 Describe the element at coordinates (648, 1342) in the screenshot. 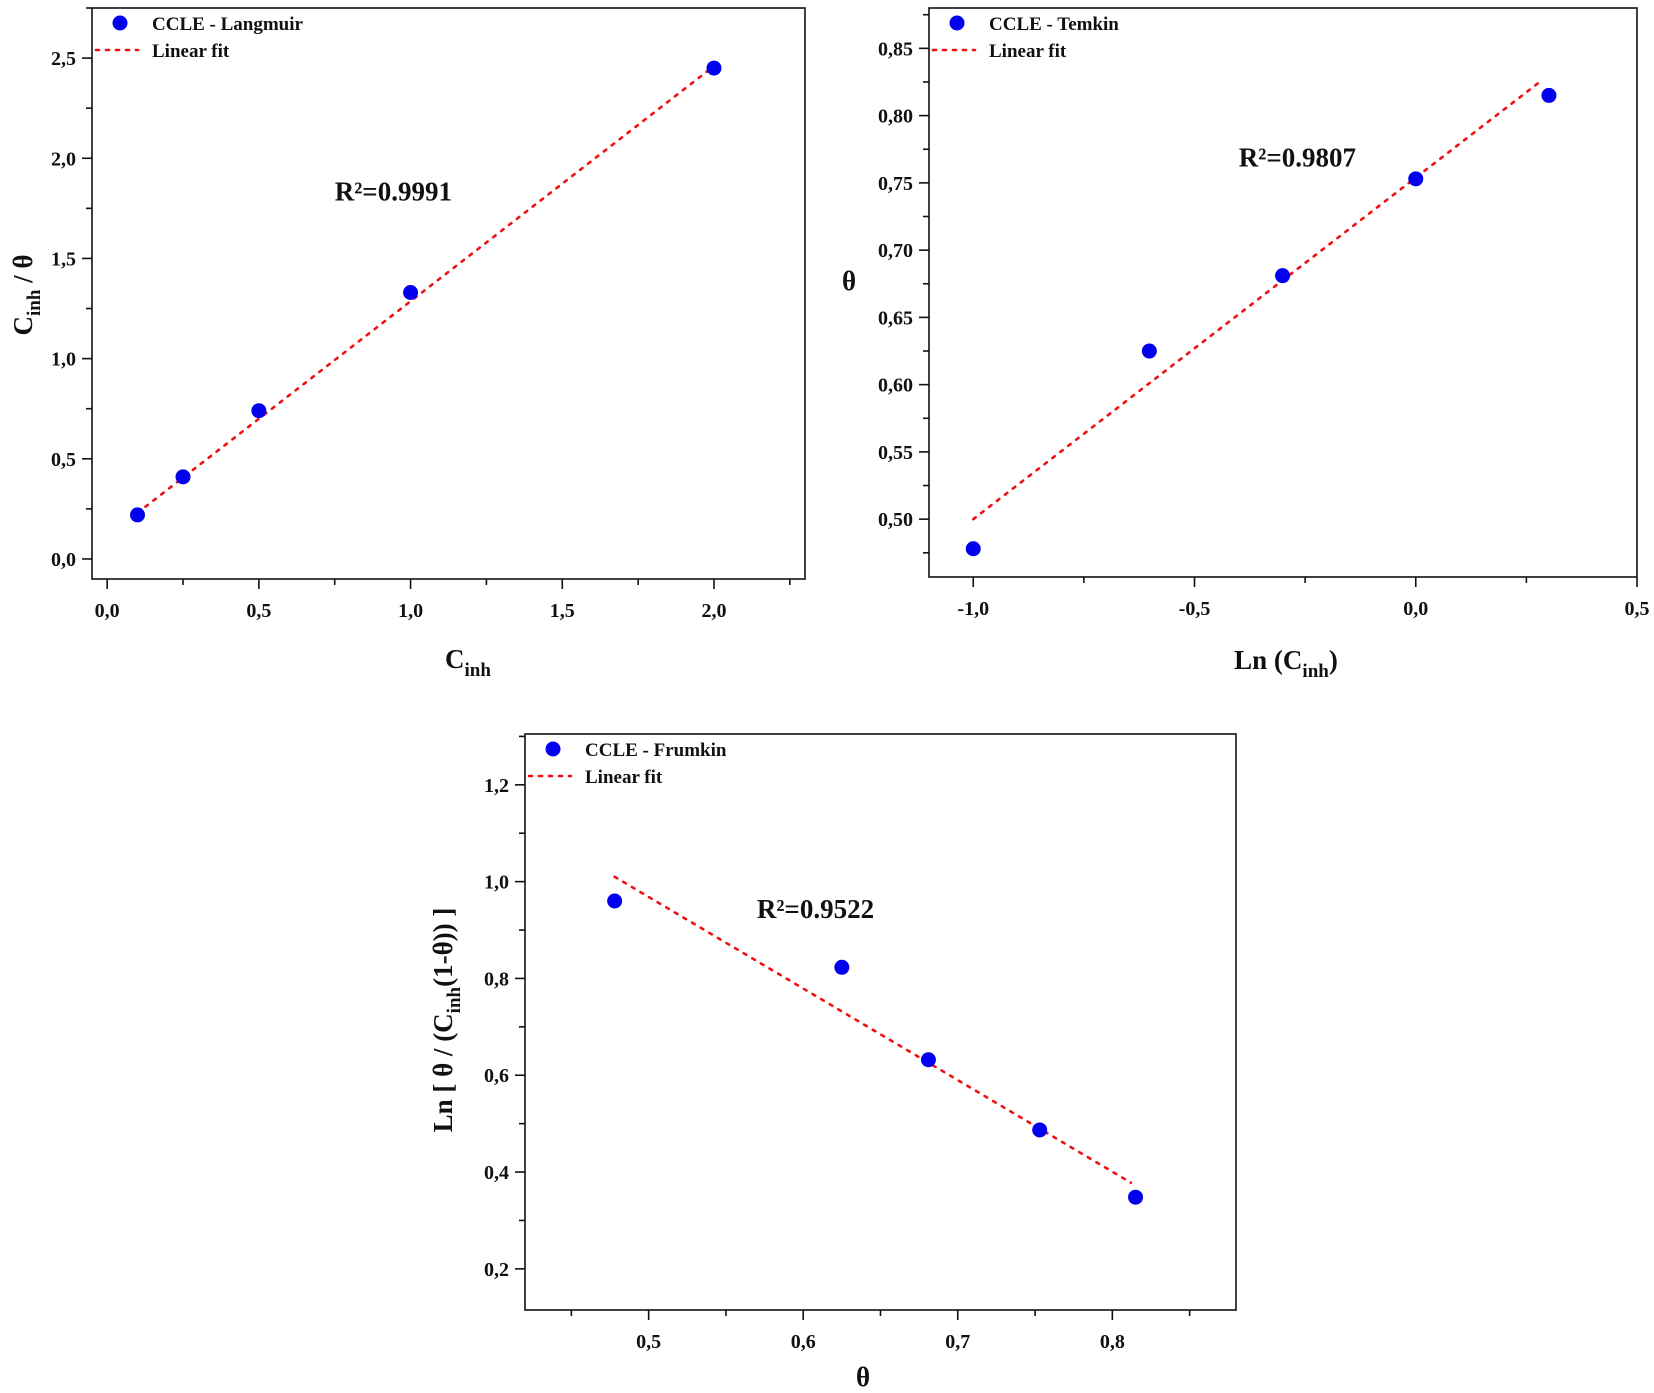

I see `chart-frumkin-x-tick-label: 0,5` at that location.